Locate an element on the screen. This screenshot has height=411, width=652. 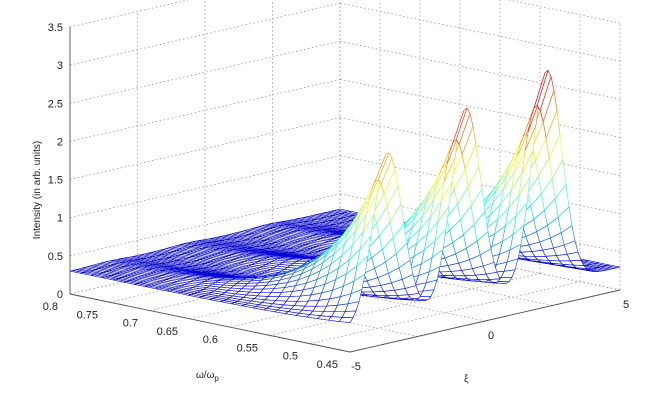
x-tick-label: 0.8 is located at coordinates (50, 307).